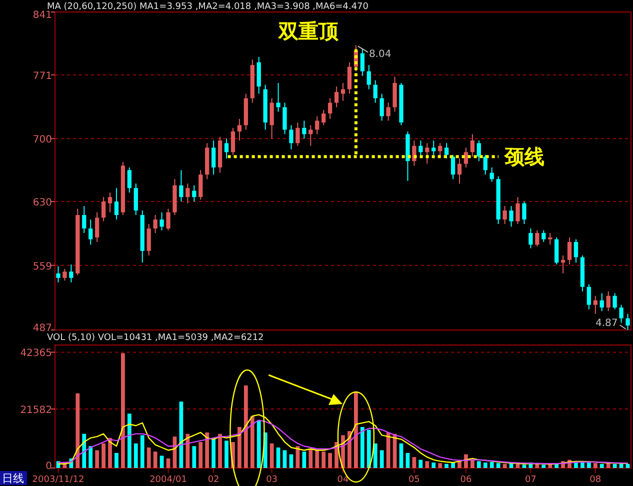 This screenshot has width=633, height=486. What do you see at coordinates (42, 15) in the screenshot?
I see `y-tick-label: 841` at bounding box center [42, 15].